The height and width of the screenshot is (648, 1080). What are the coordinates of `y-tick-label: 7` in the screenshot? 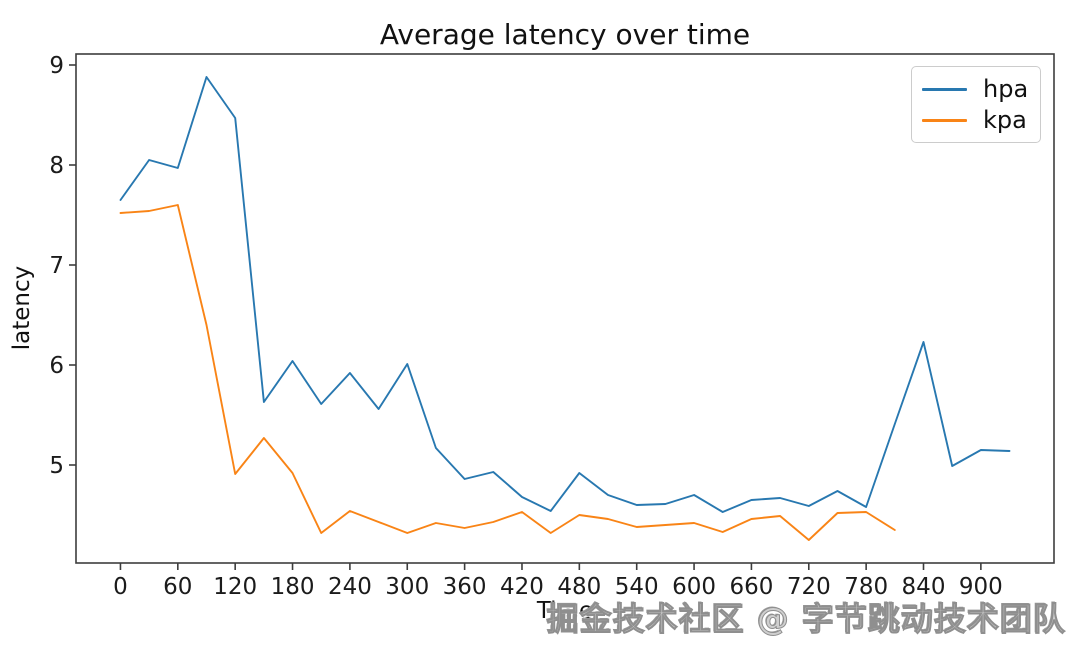 It's located at (56, 266).